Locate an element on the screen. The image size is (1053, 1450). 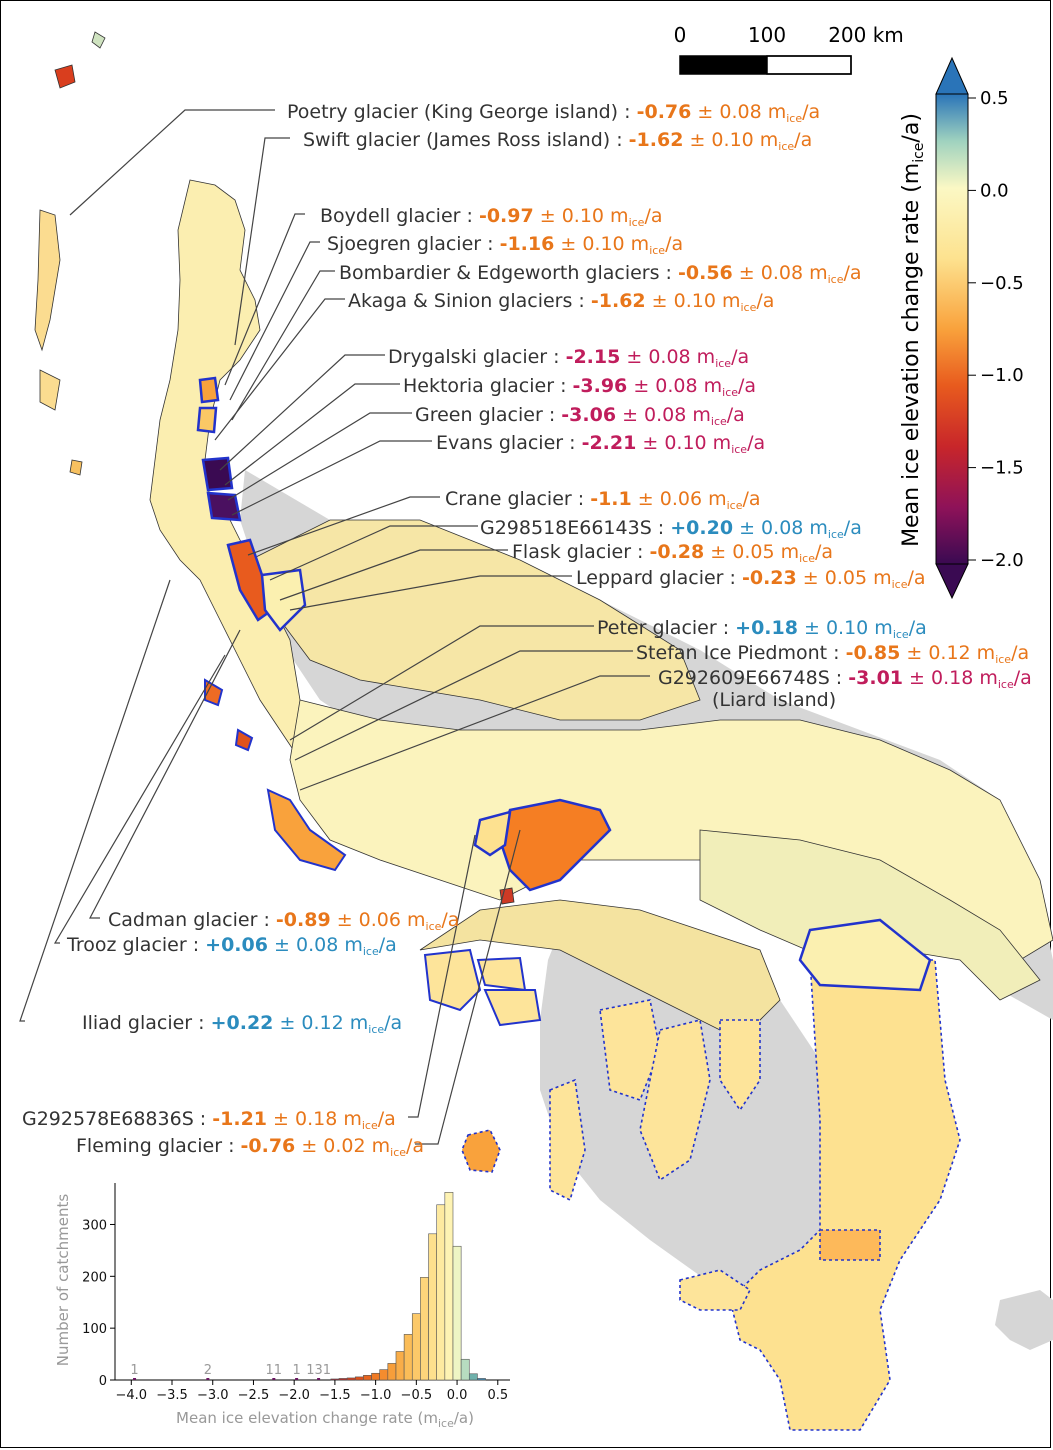
histogram-outlier-count: 2 is located at coordinates (208, 1370).